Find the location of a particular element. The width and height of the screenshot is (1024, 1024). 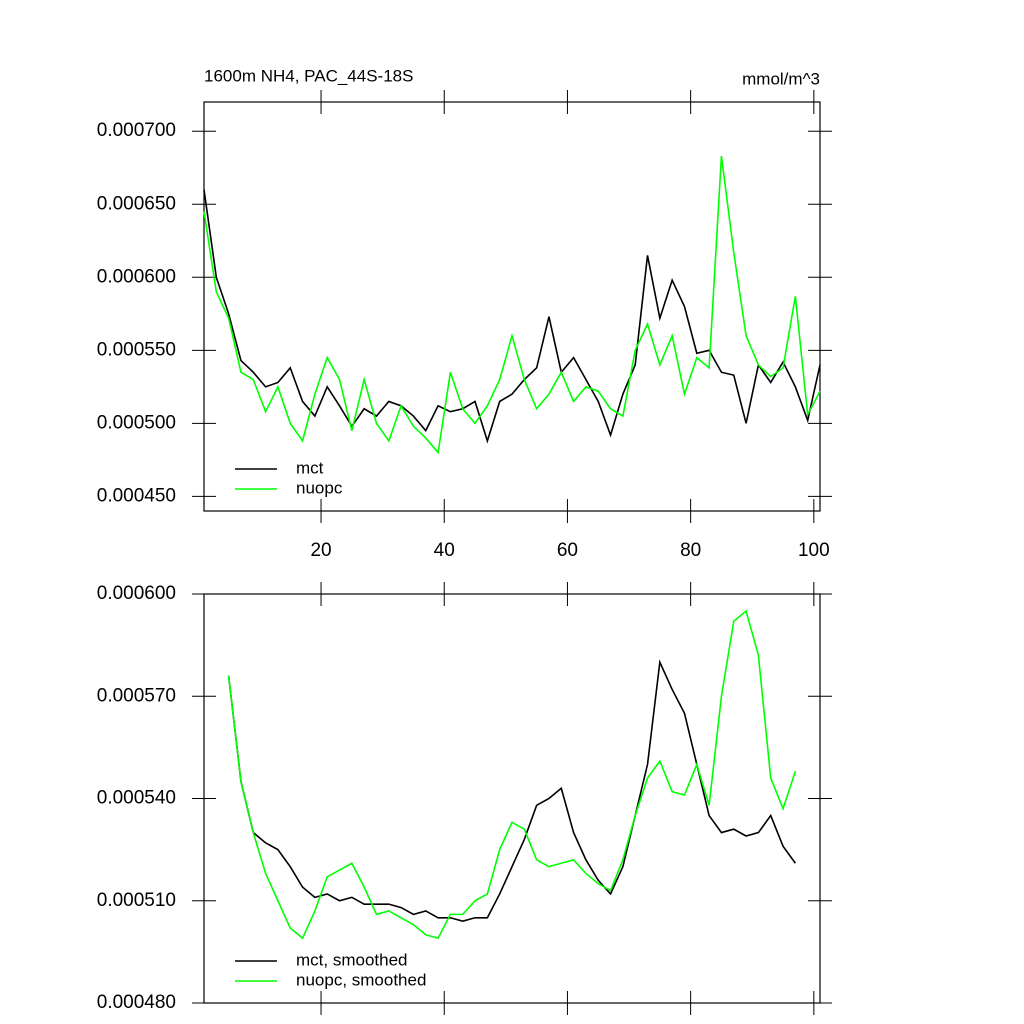

units-label: mmol/m^3 is located at coordinates (781, 78).